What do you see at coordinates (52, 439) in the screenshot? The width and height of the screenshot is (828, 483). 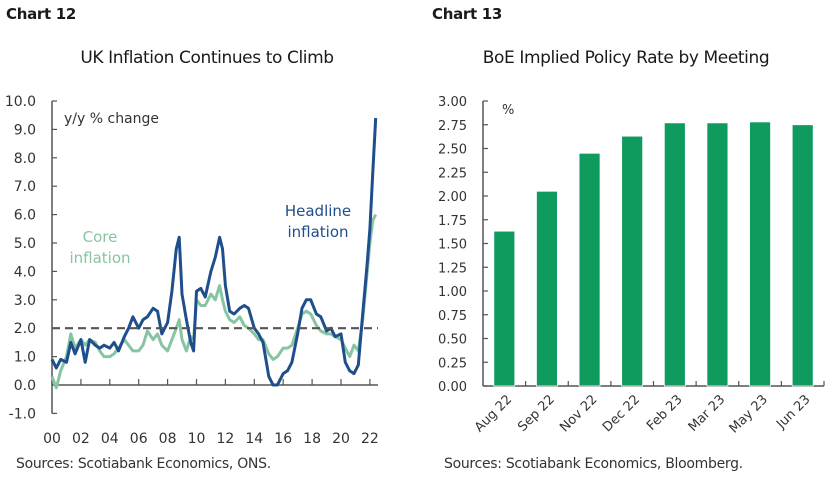 I see `x-tick-label: 00` at bounding box center [52, 439].